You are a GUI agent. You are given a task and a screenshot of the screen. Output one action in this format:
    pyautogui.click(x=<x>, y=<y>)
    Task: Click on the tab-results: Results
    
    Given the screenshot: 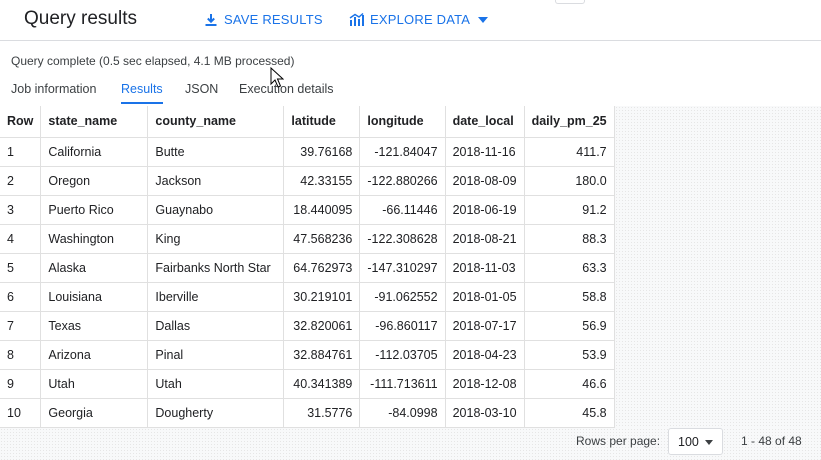 What is the action you would take?
    pyautogui.click(x=142, y=93)
    